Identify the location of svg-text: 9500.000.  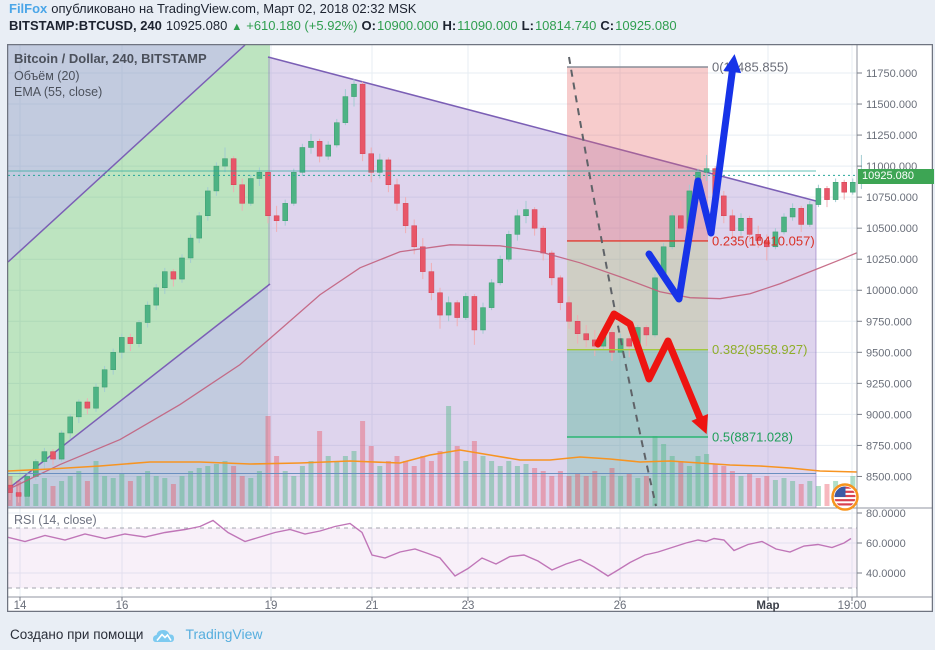
(889, 353).